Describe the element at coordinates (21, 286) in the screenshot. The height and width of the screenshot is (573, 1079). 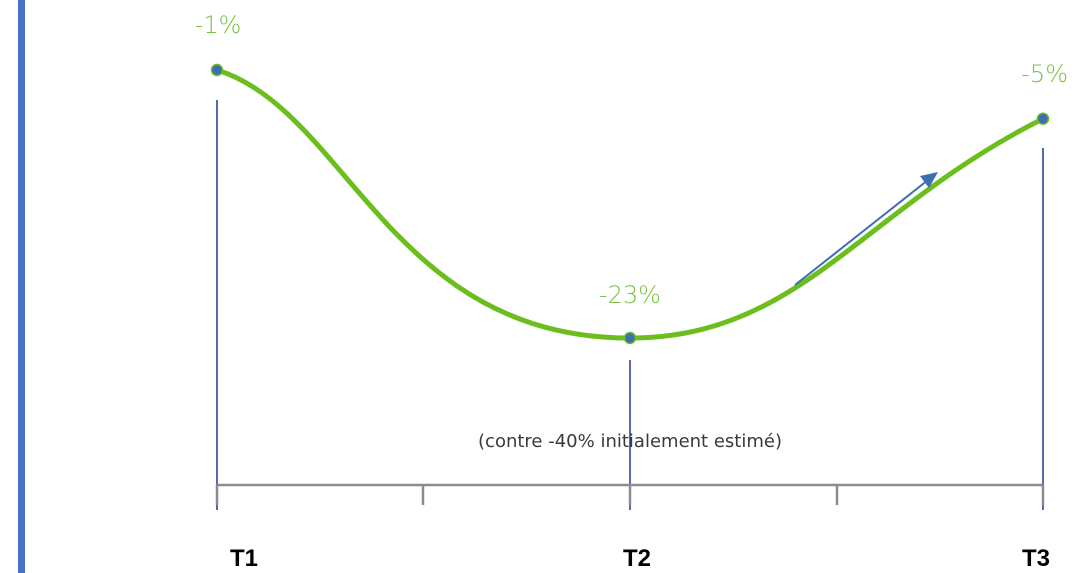
I see `accent-bar` at that location.